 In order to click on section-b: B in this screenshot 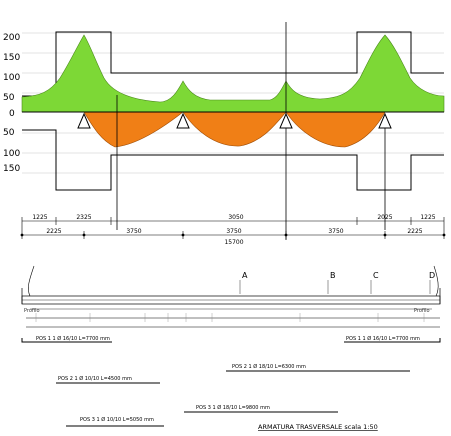, I will do `click(333, 275)`.